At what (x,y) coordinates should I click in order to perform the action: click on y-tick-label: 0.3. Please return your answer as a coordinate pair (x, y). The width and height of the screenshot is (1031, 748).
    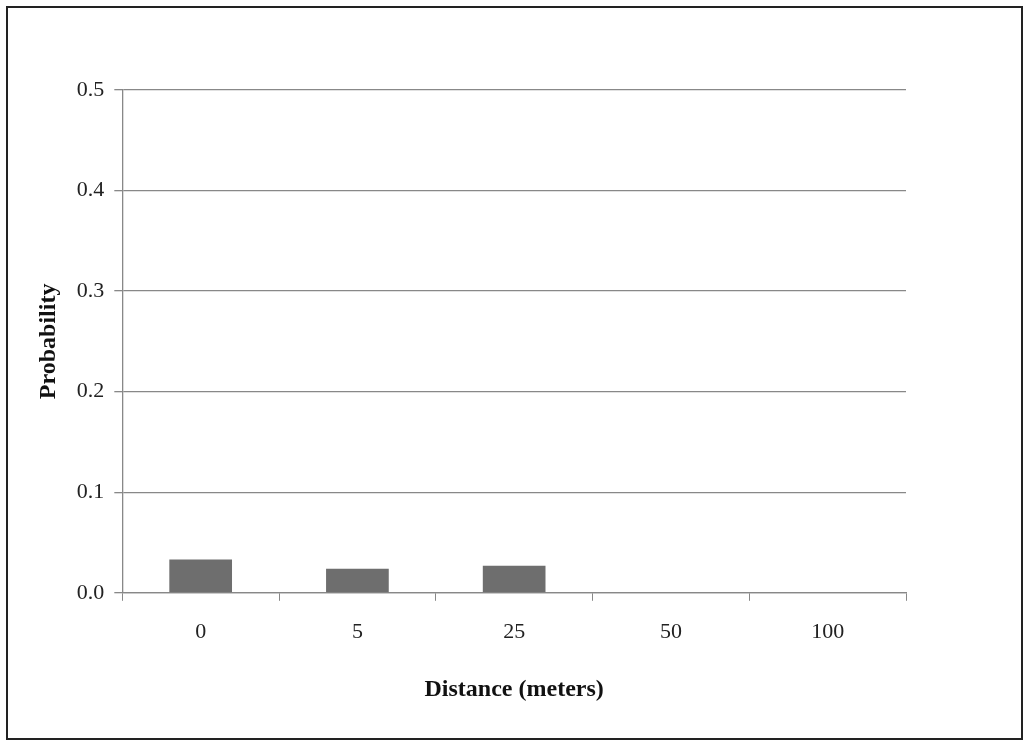
    Looking at the image, I should click on (90, 289).